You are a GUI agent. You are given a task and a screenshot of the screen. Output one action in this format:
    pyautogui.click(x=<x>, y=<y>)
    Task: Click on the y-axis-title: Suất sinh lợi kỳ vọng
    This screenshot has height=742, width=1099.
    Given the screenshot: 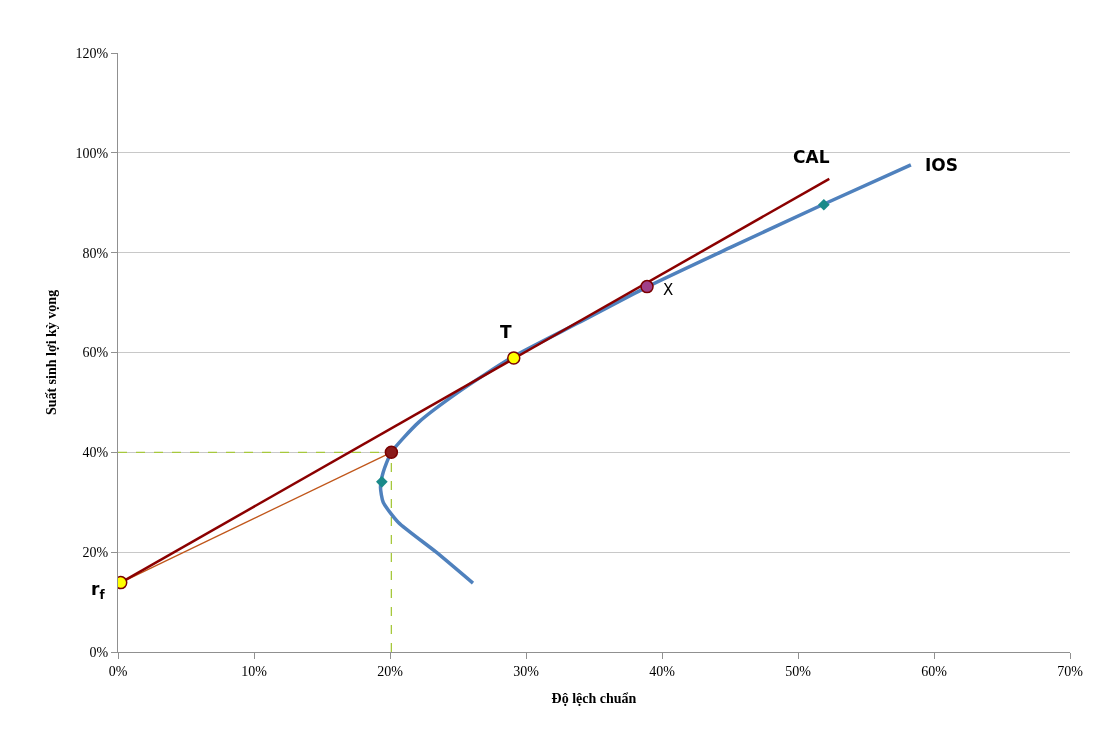 What is the action you would take?
    pyautogui.click(x=52, y=352)
    